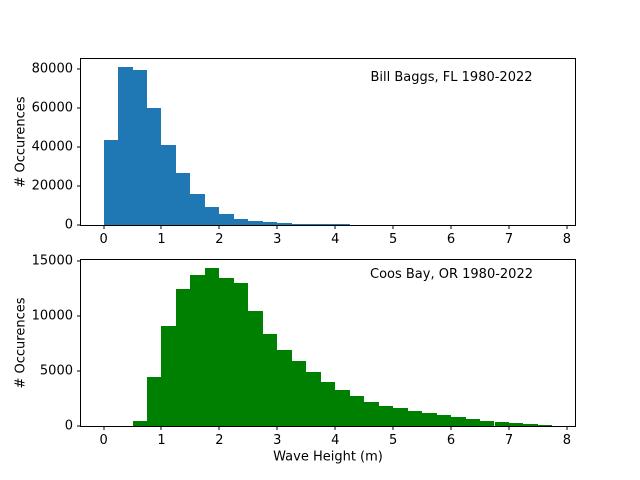  Describe the element at coordinates (103, 440) in the screenshot. I see `x-tick-label: 0` at that location.